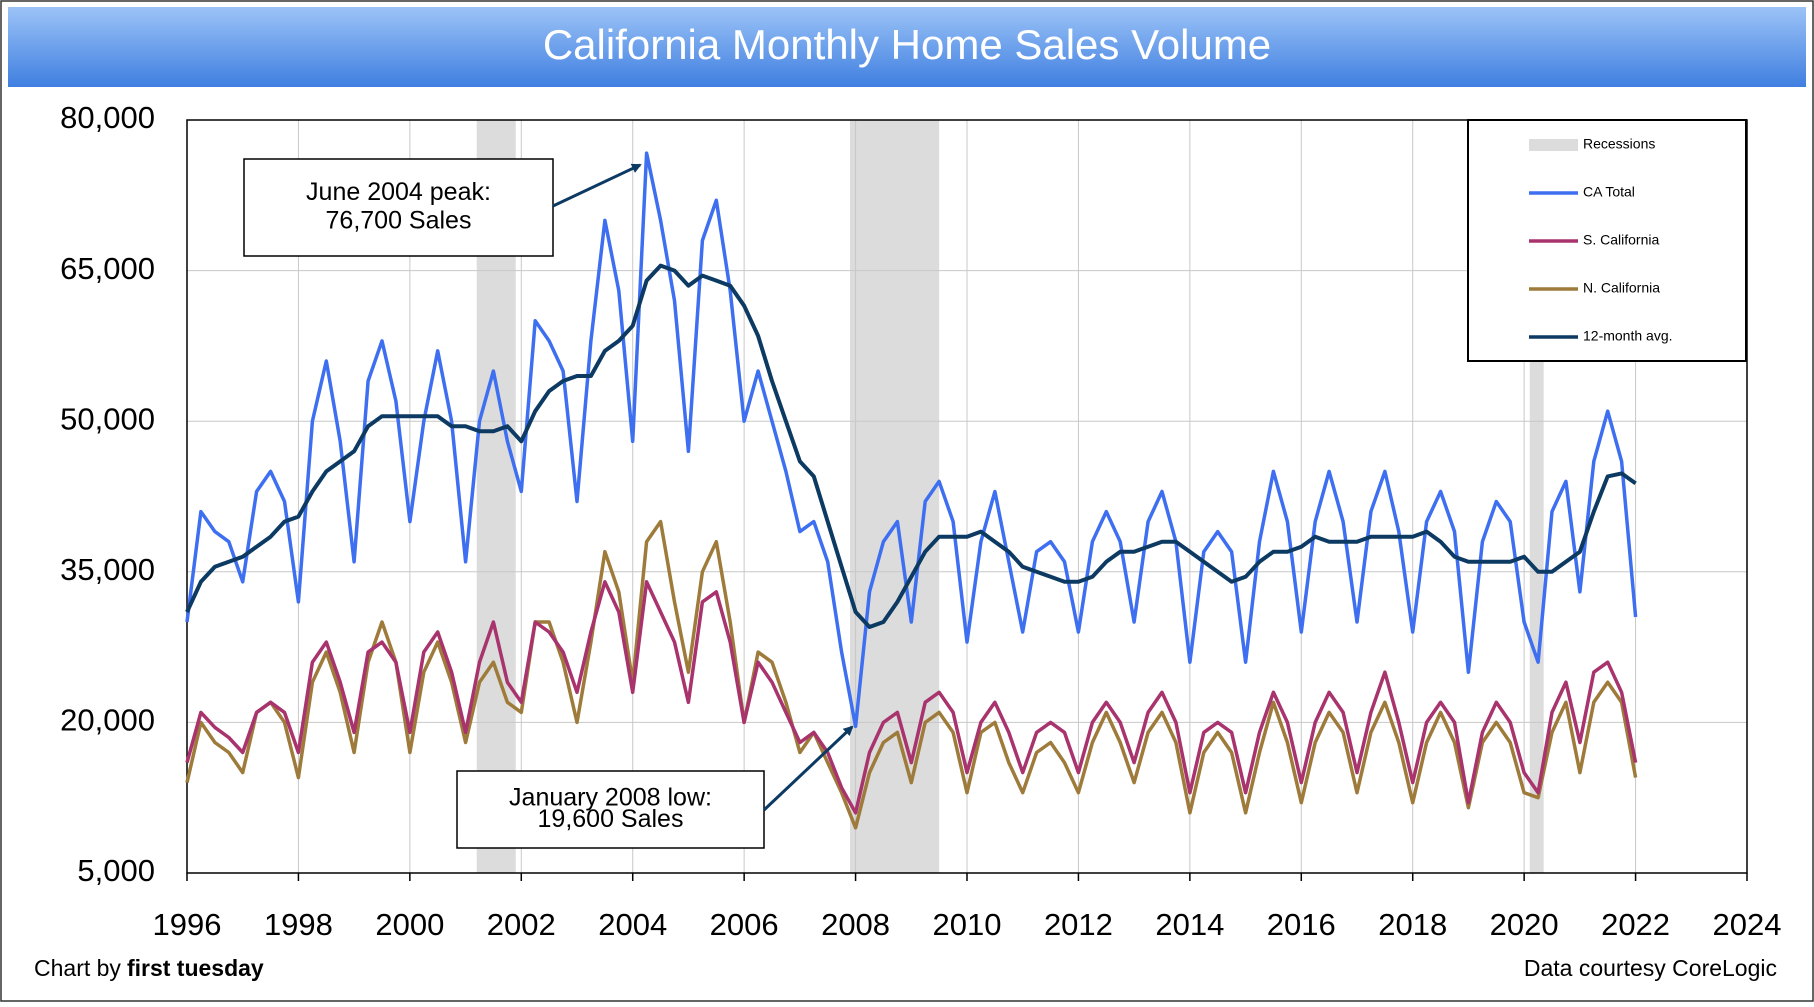 The height and width of the screenshot is (1007, 1814). What do you see at coordinates (1747, 924) in the screenshot?
I see `x-tick-label: 2024` at bounding box center [1747, 924].